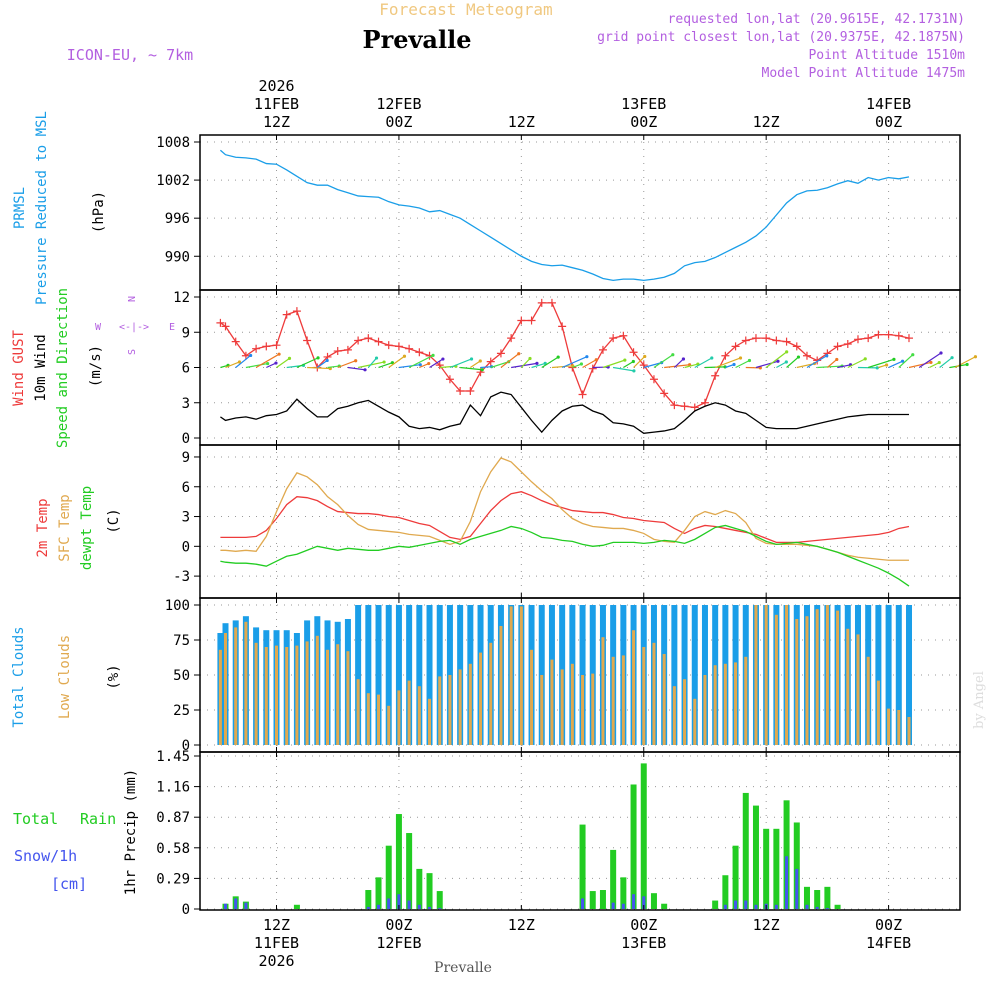  Describe the element at coordinates (177, 257) in the screenshot. I see `y-tick-label: 990` at that location.